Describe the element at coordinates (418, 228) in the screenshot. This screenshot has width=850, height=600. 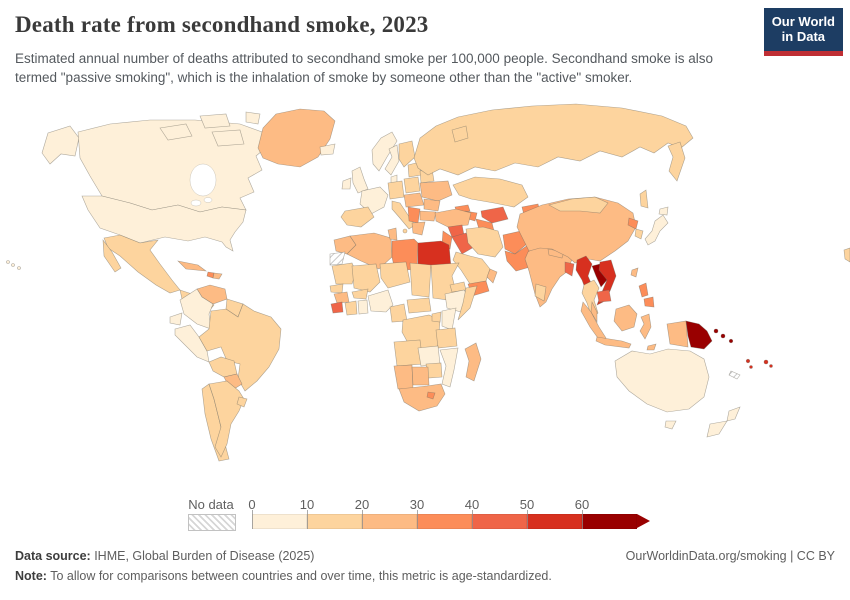
I see `country-greece` at that location.